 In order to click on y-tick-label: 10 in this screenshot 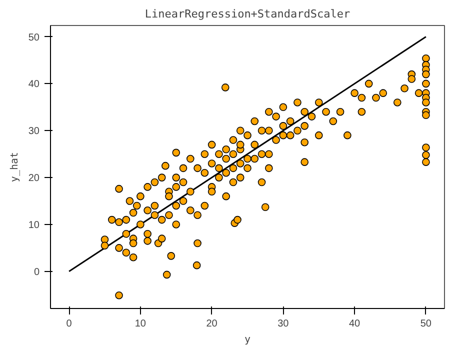, I will do `click(34, 225)`.